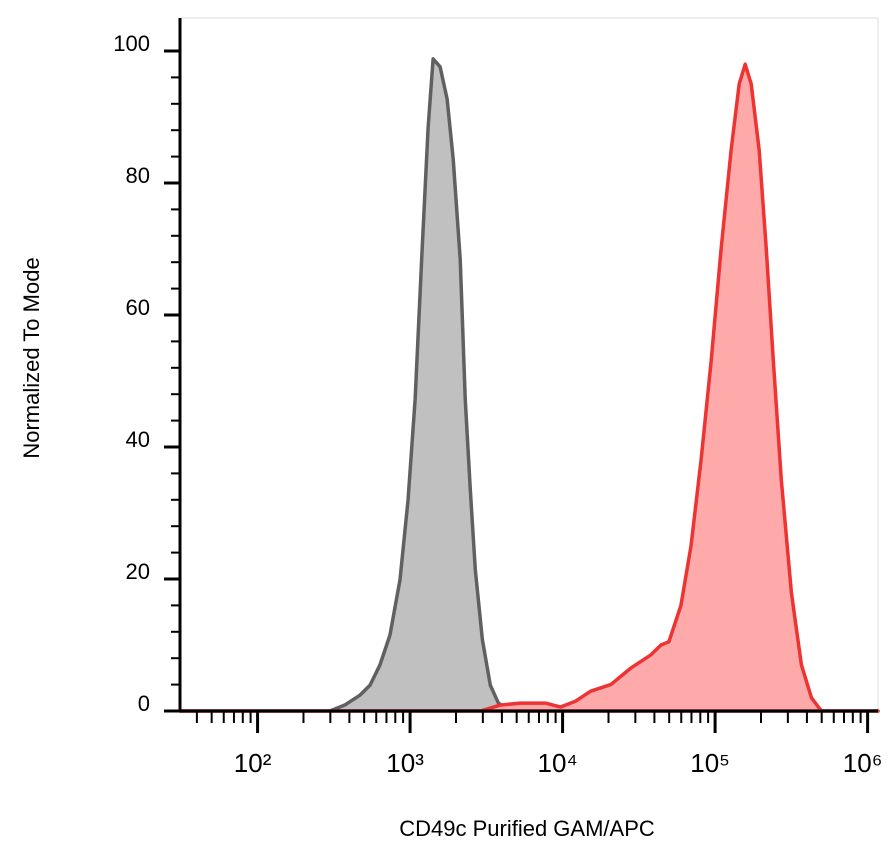 The image size is (894, 858). Describe the element at coordinates (405, 763) in the screenshot. I see `x-tick-label: 10³` at that location.